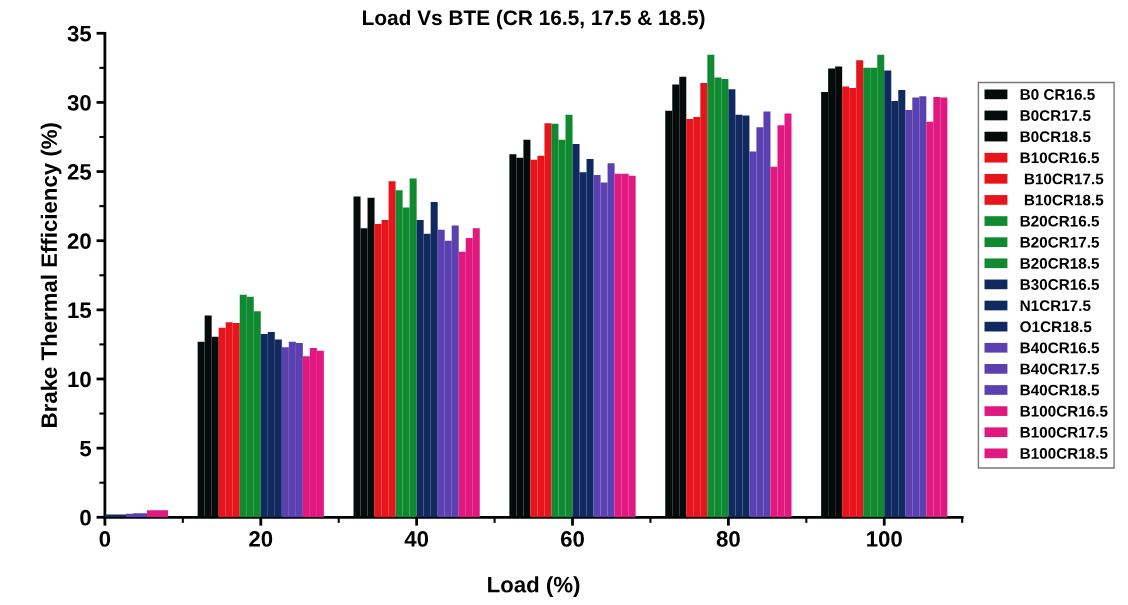 The image size is (1128, 605). What do you see at coordinates (1060, 158) in the screenshot?
I see `legend-label: B10CR16.5` at bounding box center [1060, 158].